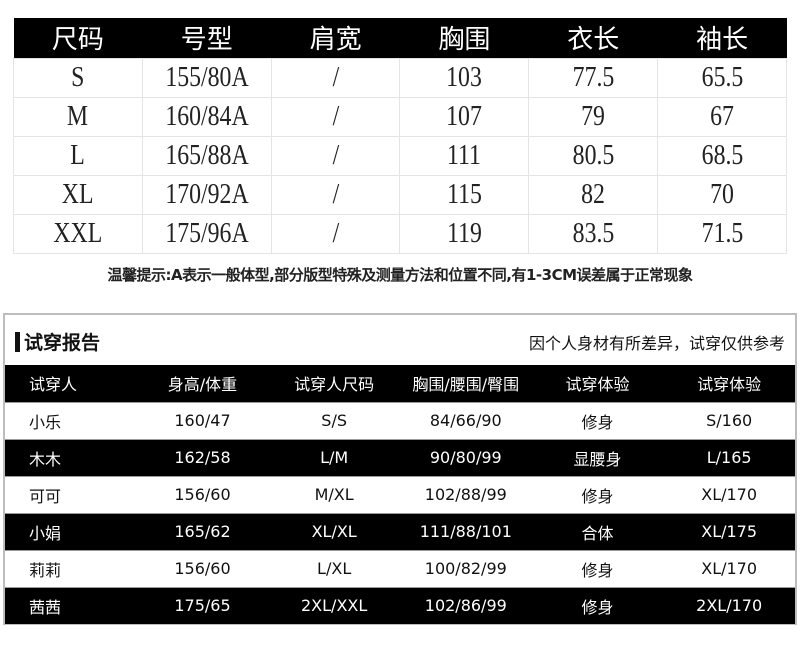 This screenshot has height=648, width=800. What do you see at coordinates (71, 420) in the screenshot?
I see `trial-cell: 小乐` at bounding box center [71, 420].